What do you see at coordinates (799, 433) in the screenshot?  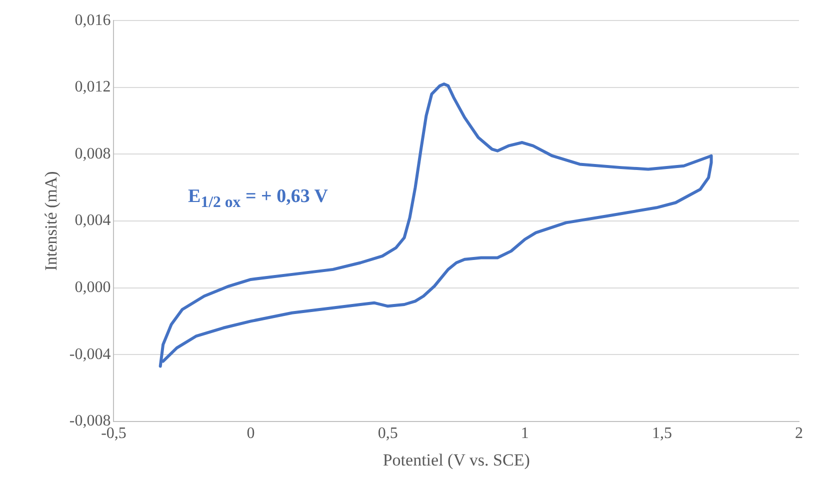 I see `x-tick-label: 2` at bounding box center [799, 433].